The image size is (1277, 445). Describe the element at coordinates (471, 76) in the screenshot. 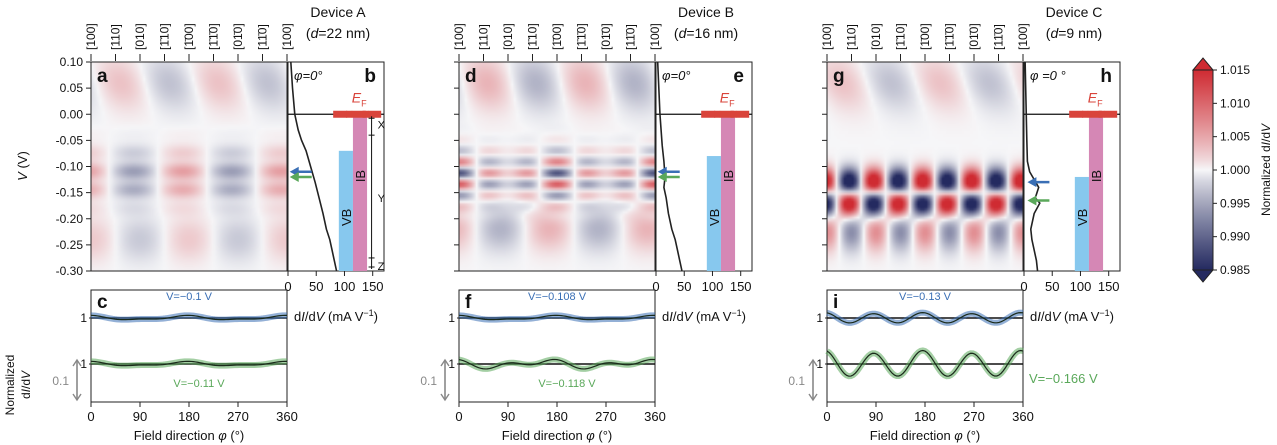

I see `panel-letter-d: d` at that location.